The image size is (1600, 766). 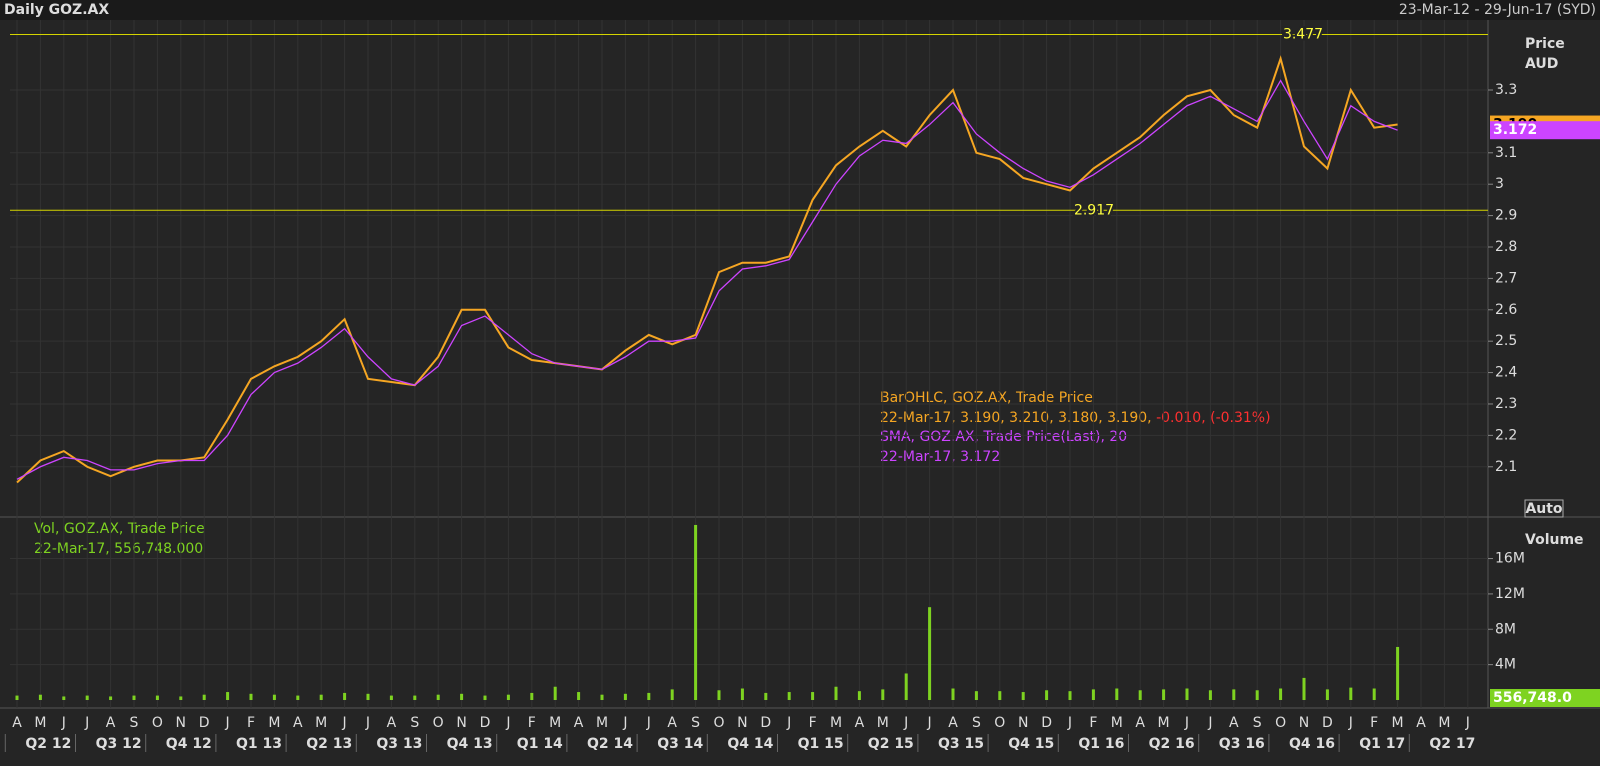 What do you see at coordinates (821, 744) in the screenshot?
I see `quarter-label: Q1 15` at bounding box center [821, 744].